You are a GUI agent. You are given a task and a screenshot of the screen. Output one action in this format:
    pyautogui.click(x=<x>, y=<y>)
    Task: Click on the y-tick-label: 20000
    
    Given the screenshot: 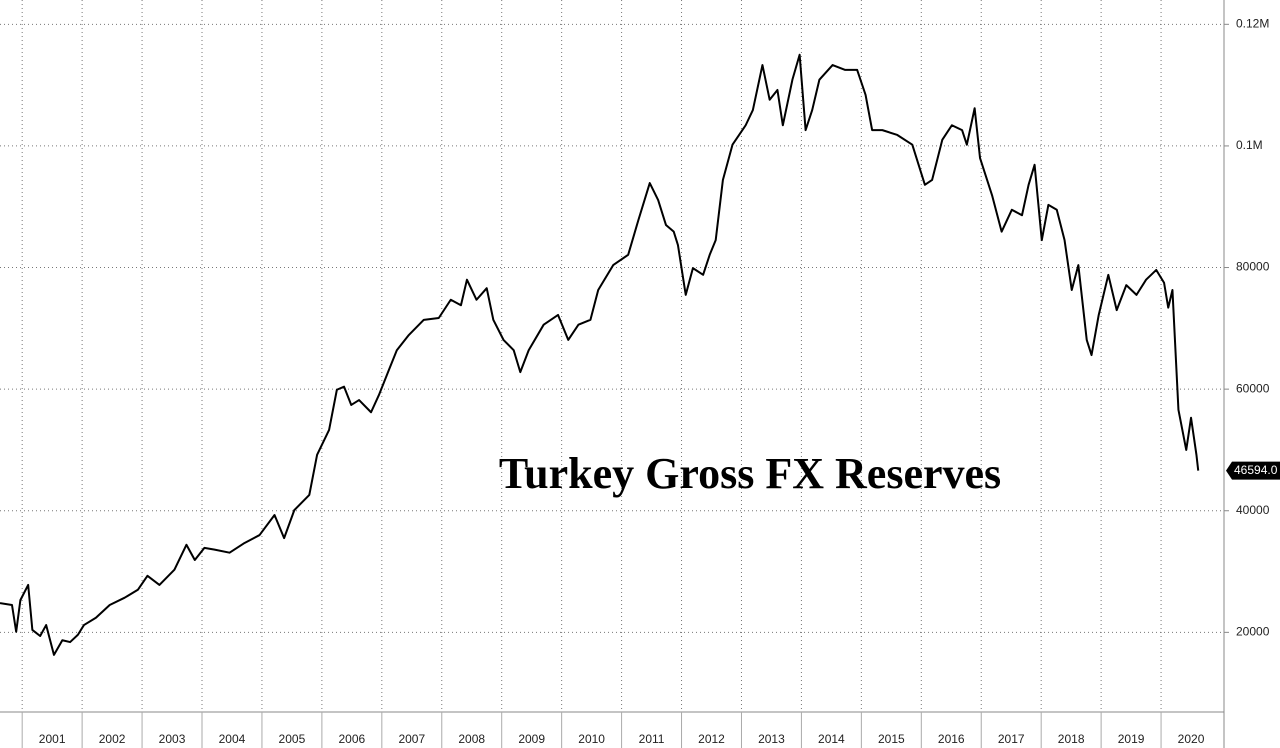 What is the action you would take?
    pyautogui.click(x=1253, y=632)
    